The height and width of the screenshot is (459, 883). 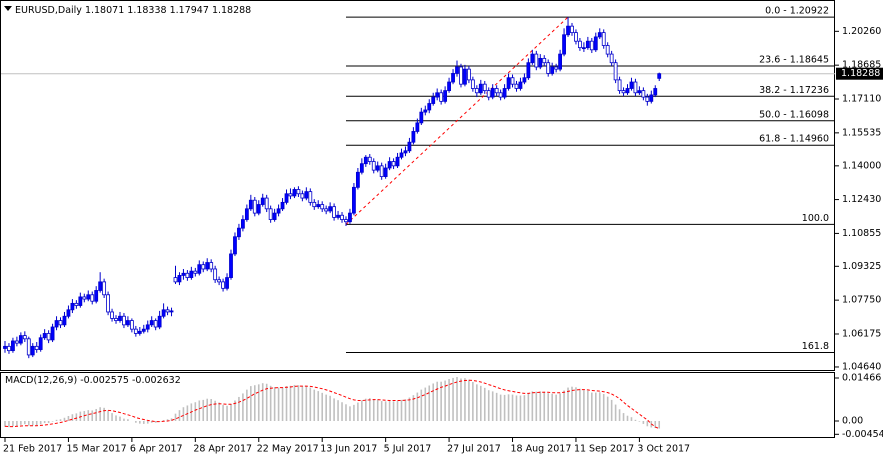 What do you see at coordinates (815, 346) in the screenshot?
I see `fib-label: 161.8` at bounding box center [815, 346].